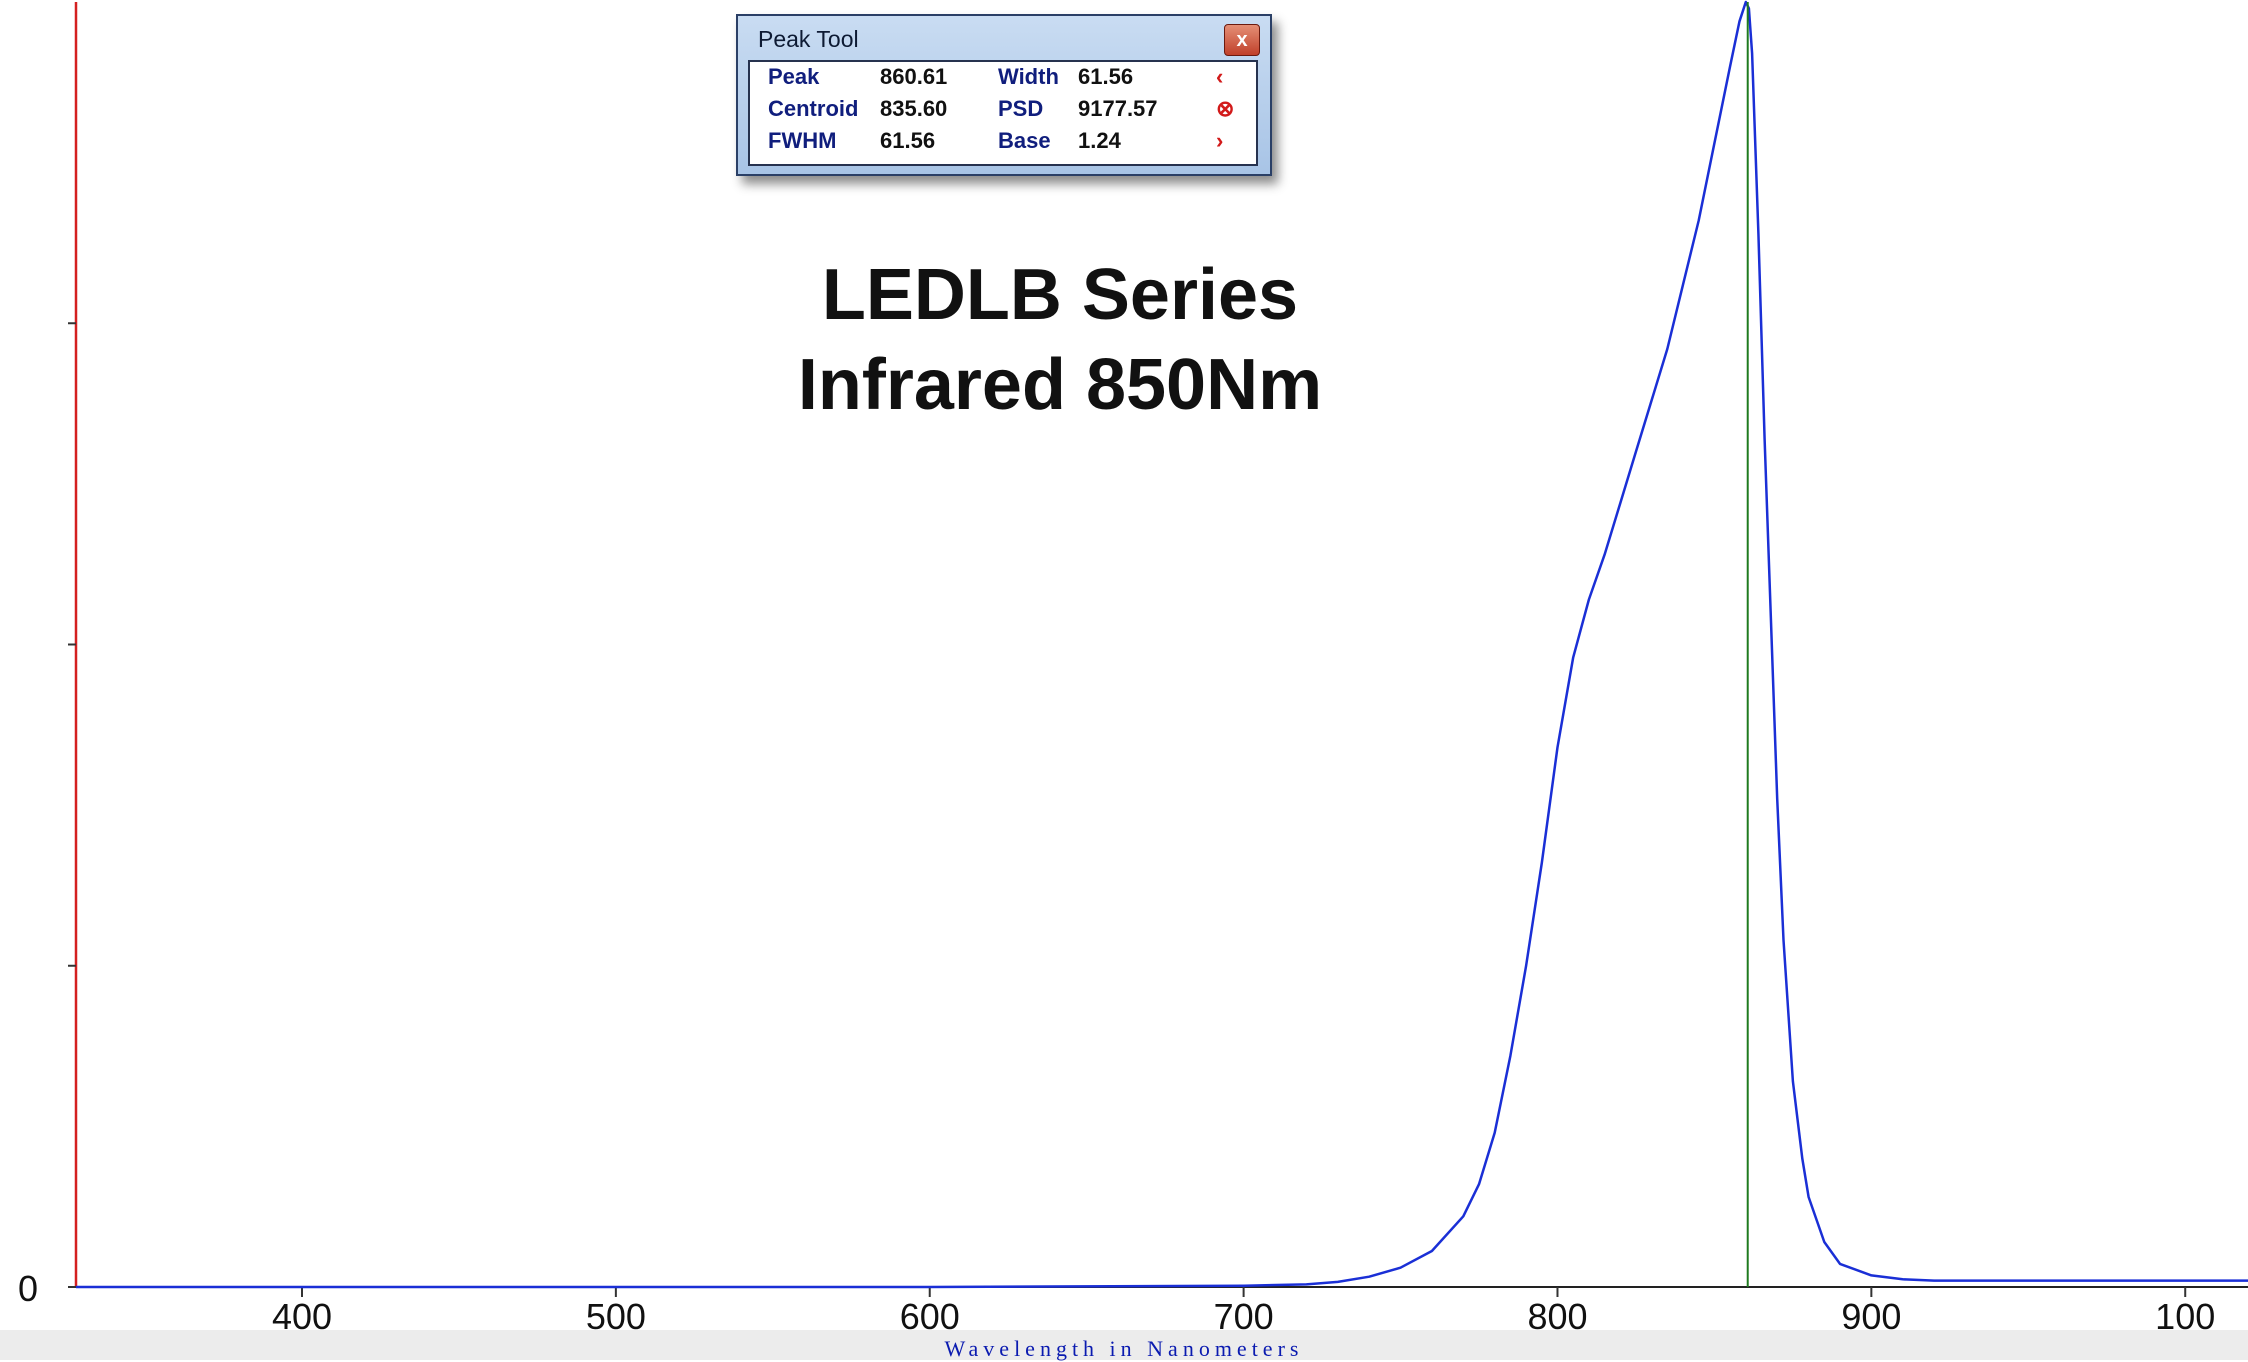 This screenshot has width=2248, height=1362. What do you see at coordinates (1557, 1316) in the screenshot?
I see `x-tick-label: 800` at bounding box center [1557, 1316].